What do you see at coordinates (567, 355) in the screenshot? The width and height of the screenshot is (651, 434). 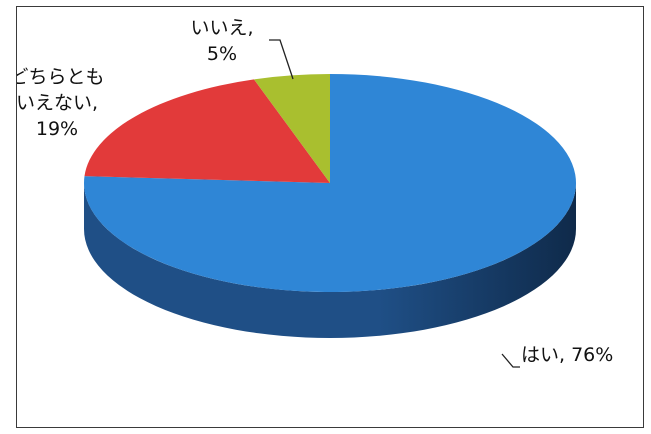 I see `data-label-1: はい, 76%` at bounding box center [567, 355].